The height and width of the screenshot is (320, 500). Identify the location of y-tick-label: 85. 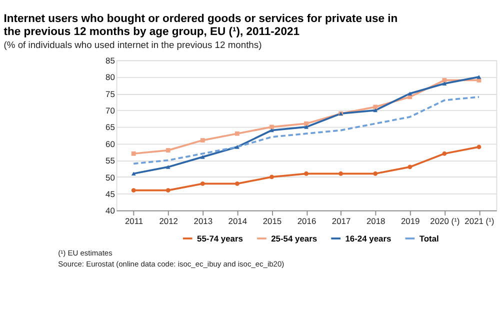
(111, 61).